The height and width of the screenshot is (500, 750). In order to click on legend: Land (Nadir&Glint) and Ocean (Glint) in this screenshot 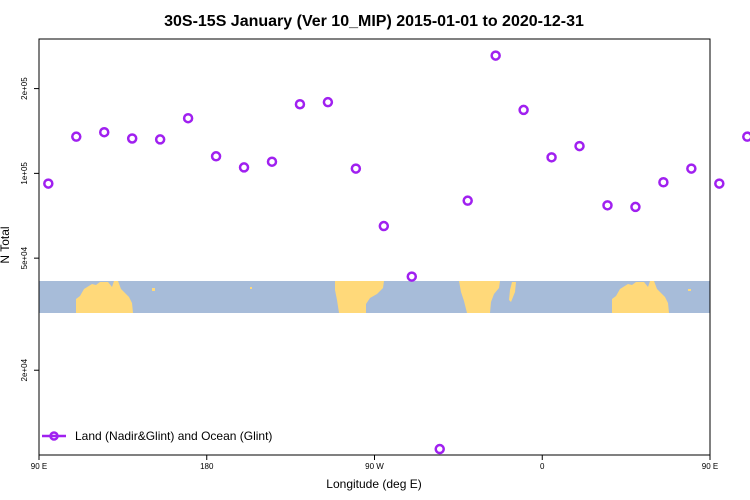, I will do `click(157, 436)`.